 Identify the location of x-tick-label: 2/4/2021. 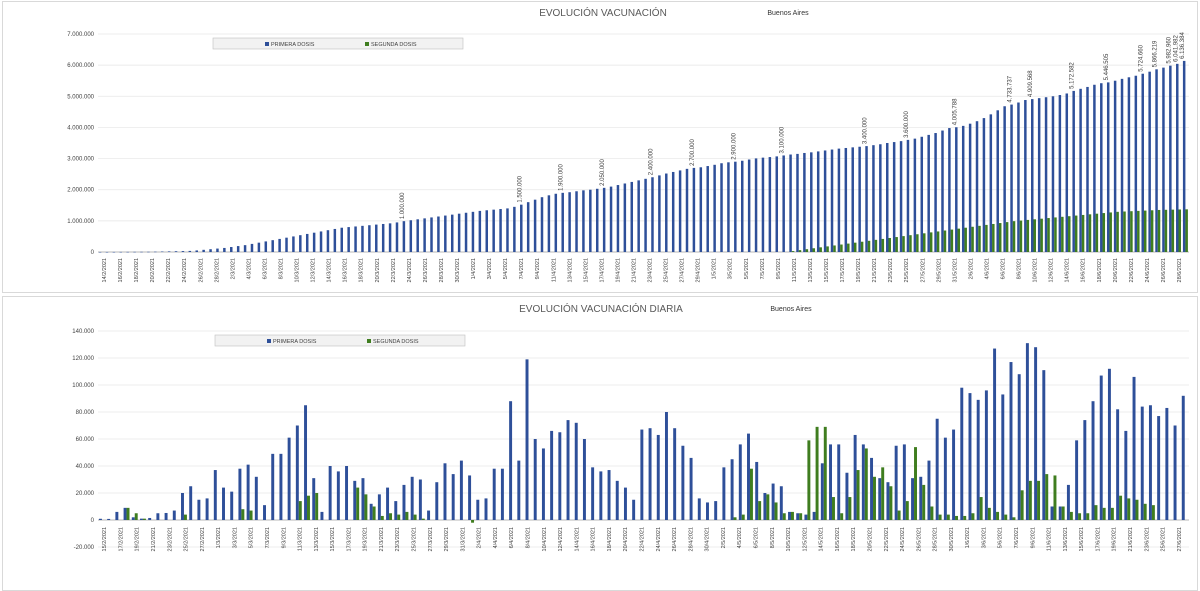
(480, 537).